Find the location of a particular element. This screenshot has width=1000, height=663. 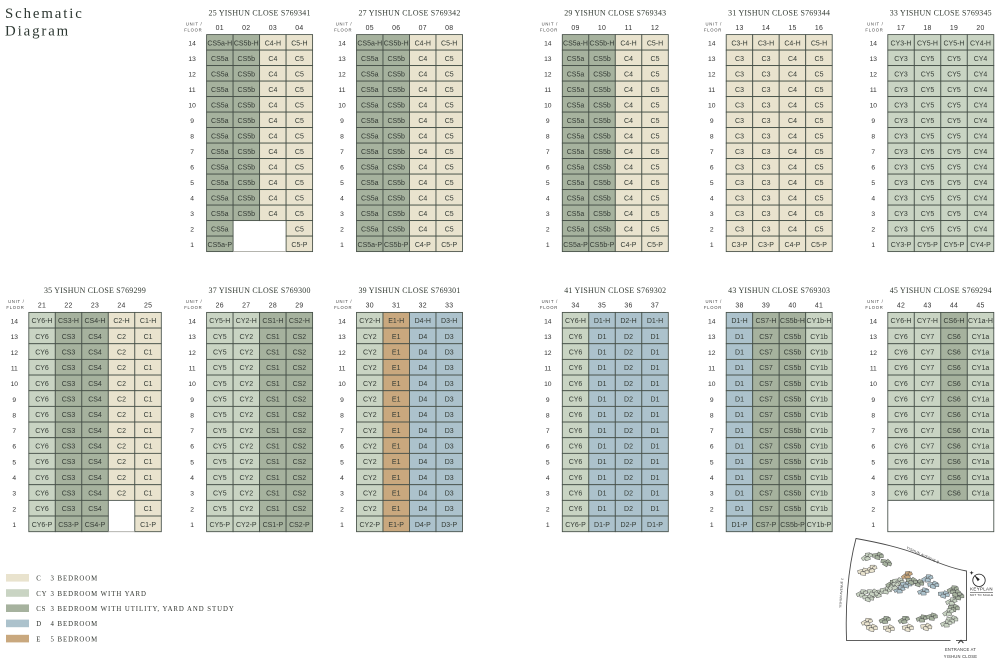

svg-text: E1 is located at coordinates (396, 494).